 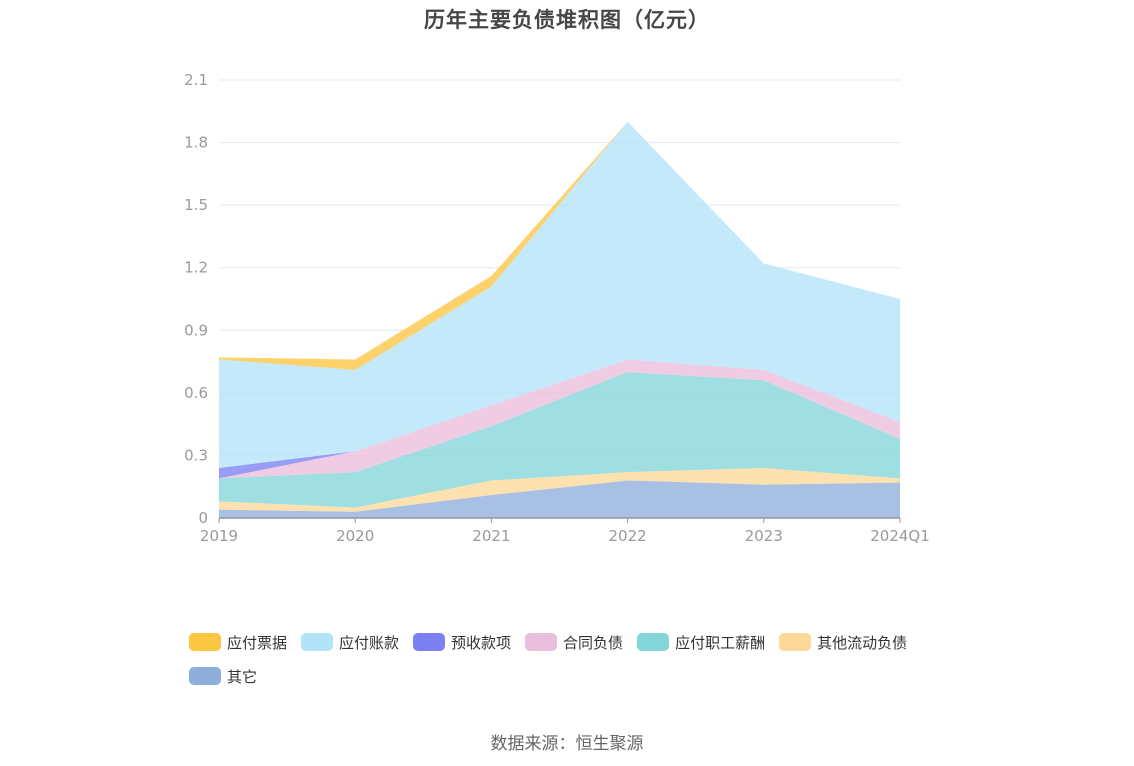 What do you see at coordinates (203, 518) in the screenshot?
I see `y-tick-label: 0` at bounding box center [203, 518].